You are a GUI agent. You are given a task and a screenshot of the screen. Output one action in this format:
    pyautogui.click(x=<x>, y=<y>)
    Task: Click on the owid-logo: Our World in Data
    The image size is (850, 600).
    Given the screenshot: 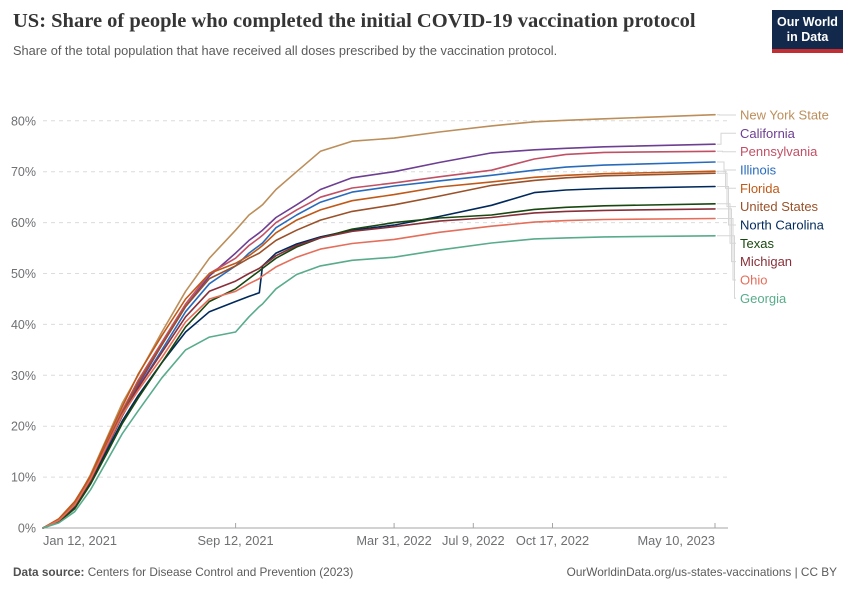 What is the action you would take?
    pyautogui.click(x=807, y=31)
    